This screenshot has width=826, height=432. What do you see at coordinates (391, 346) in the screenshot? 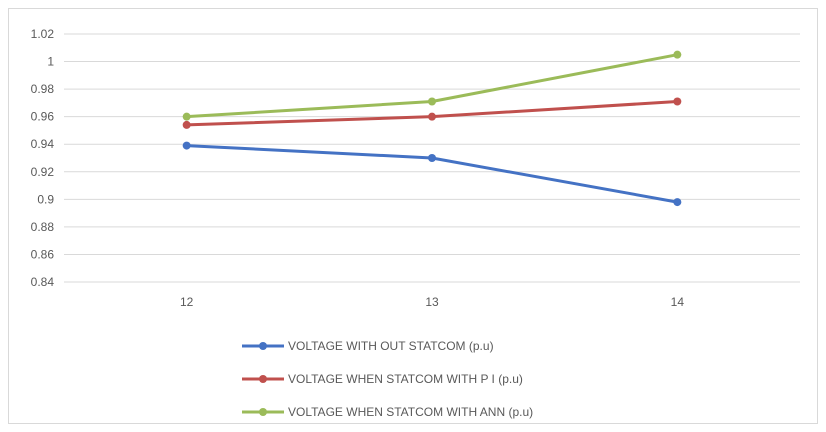
I see `legend-label: VOLTAGE WITH OUT STATCOM (p.u)` at bounding box center [391, 346].